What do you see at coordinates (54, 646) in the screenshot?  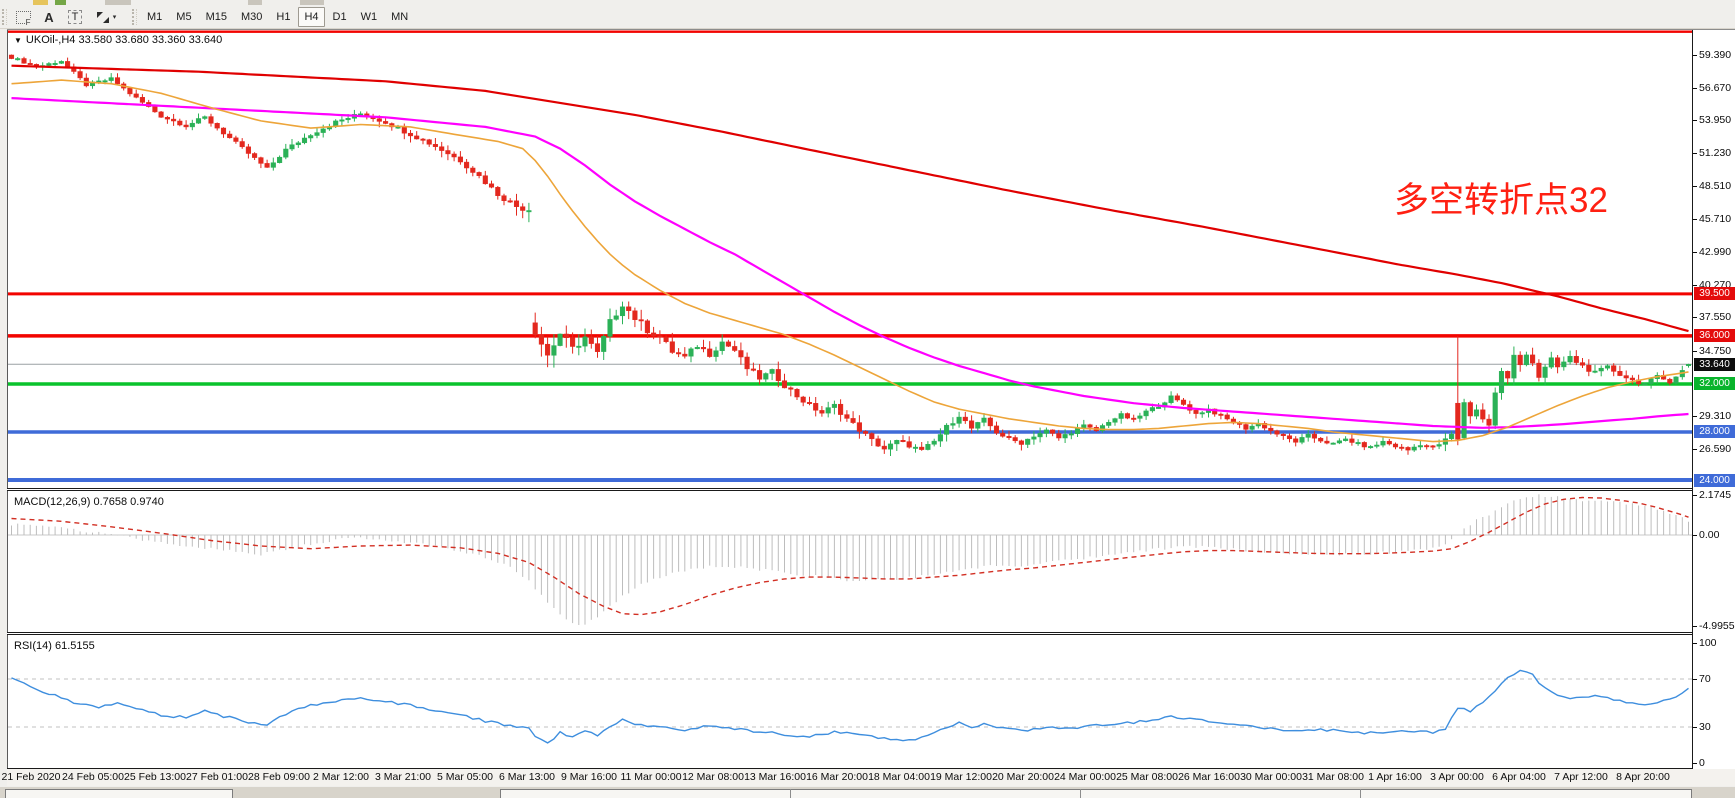 I see `rsi-label: RSI(14) 61.5155` at bounding box center [54, 646].